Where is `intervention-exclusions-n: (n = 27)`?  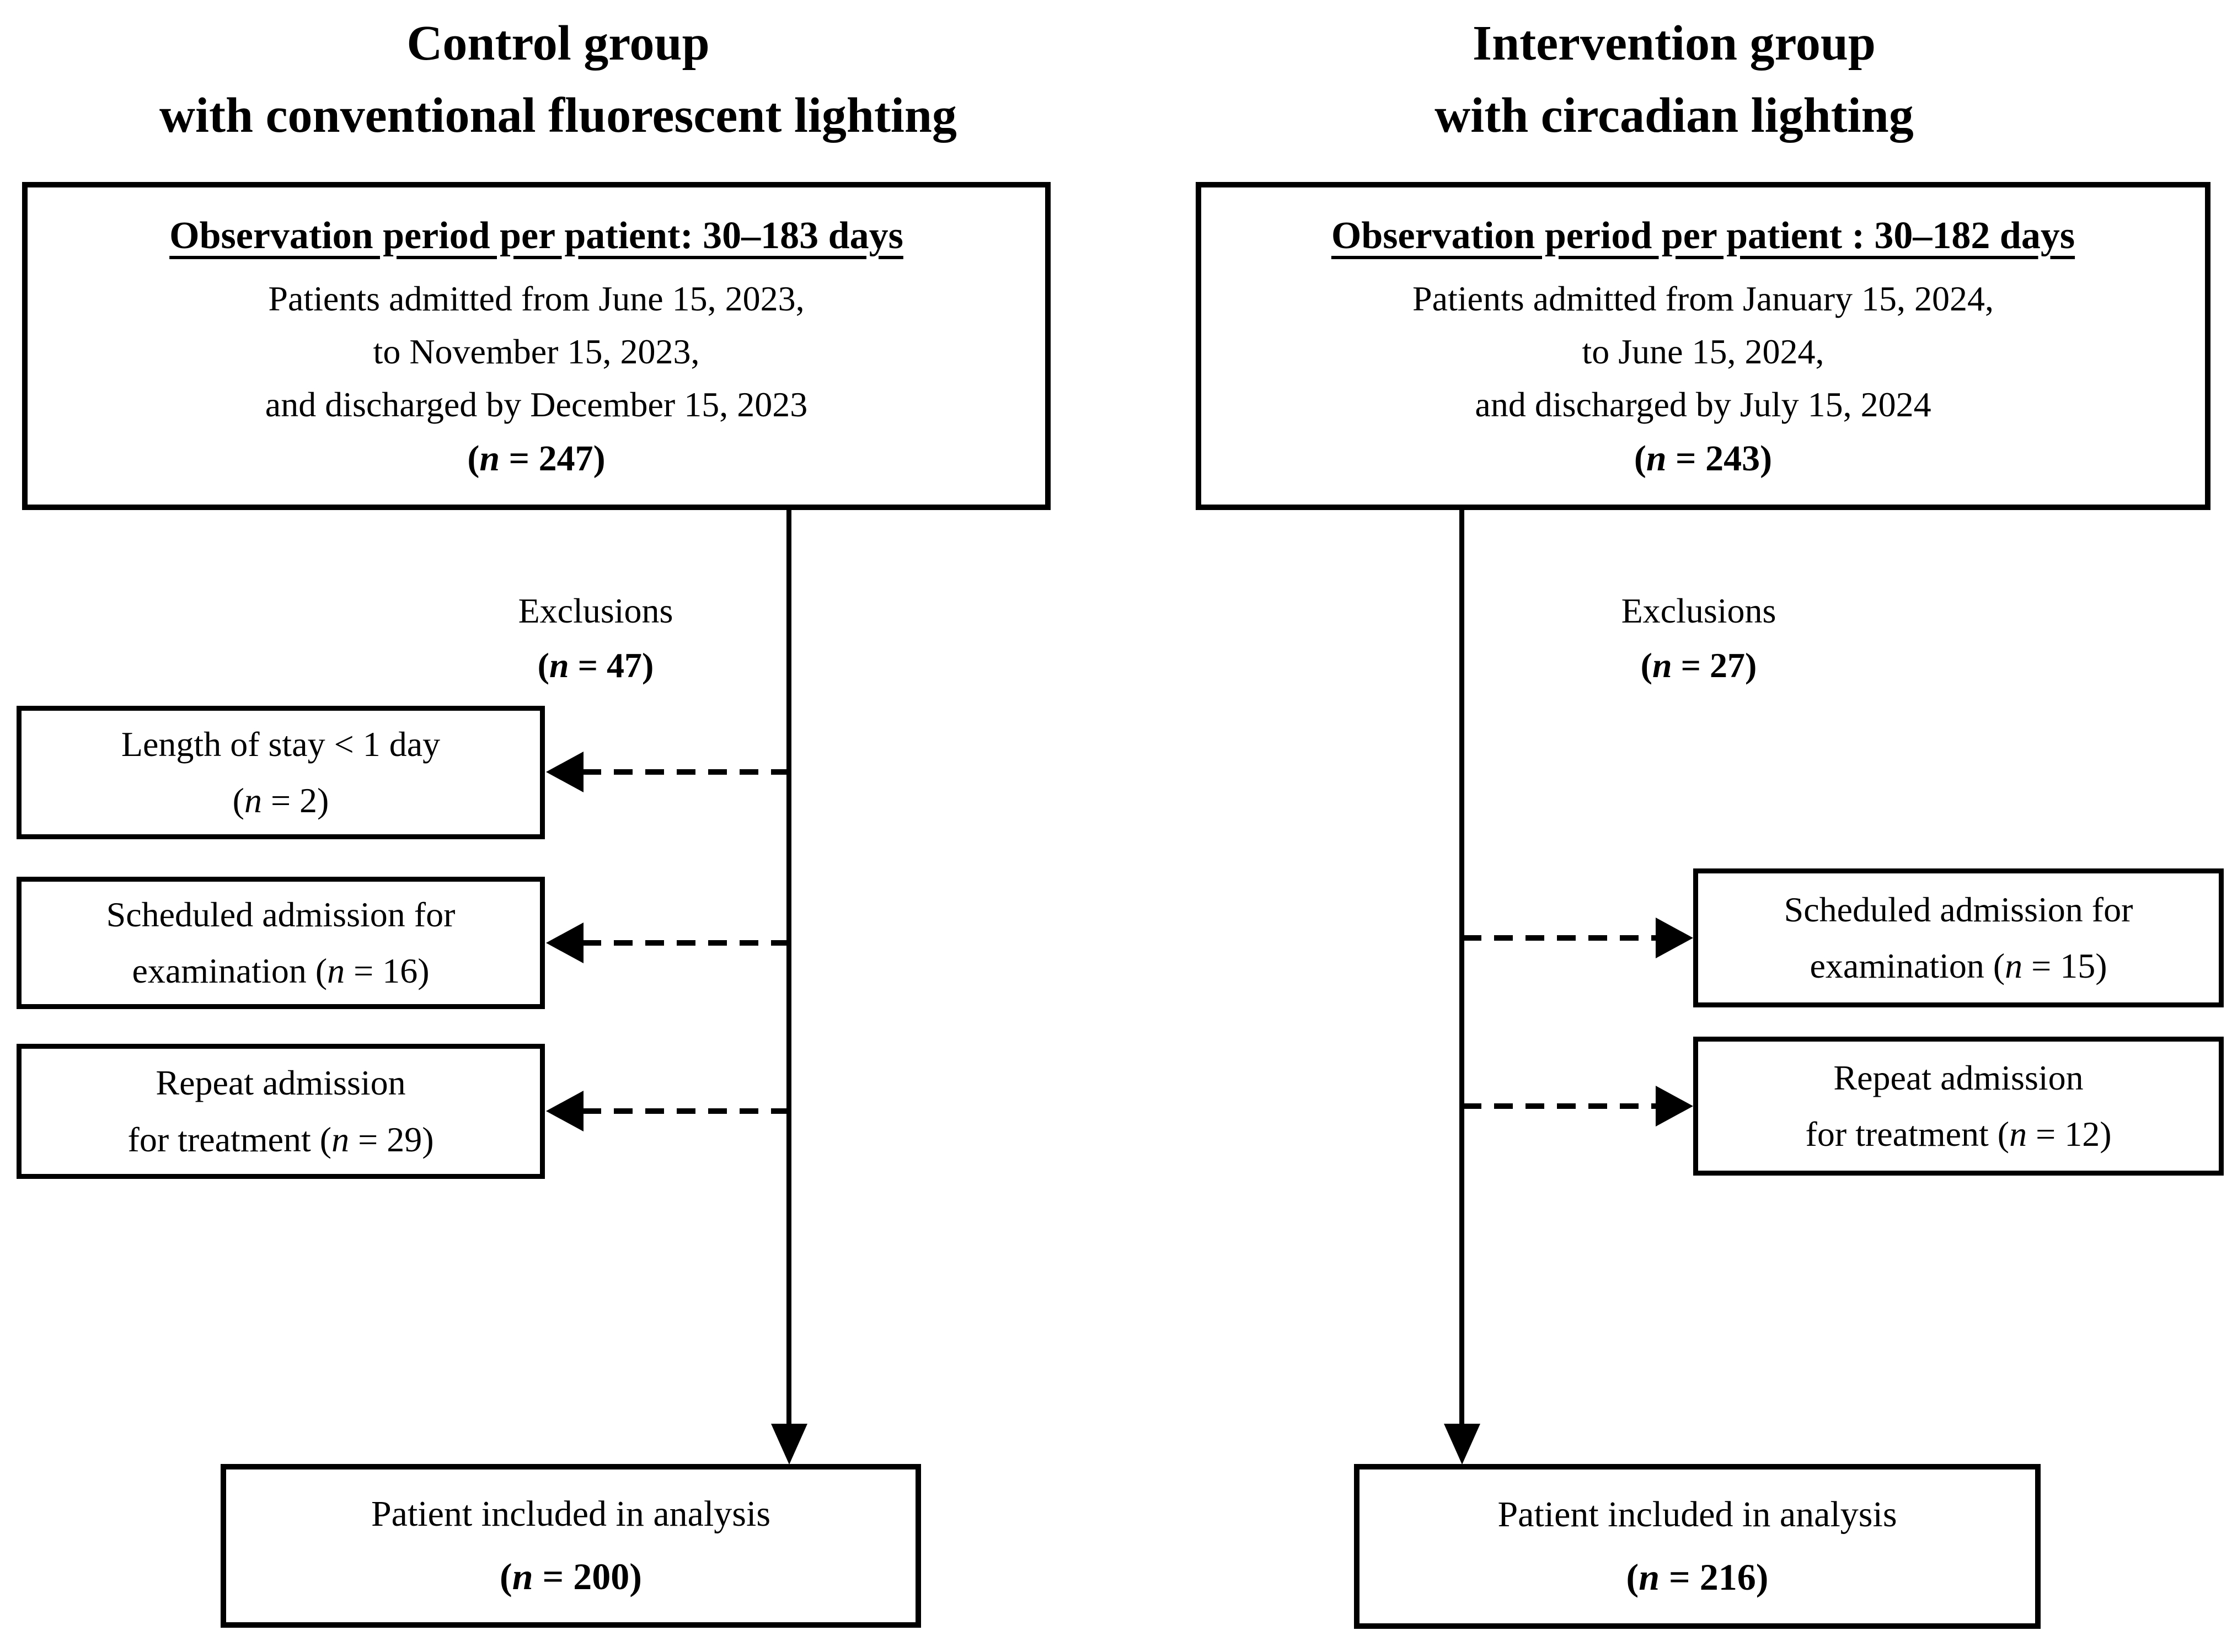 intervention-exclusions-n: (n = 27) is located at coordinates (1698, 665).